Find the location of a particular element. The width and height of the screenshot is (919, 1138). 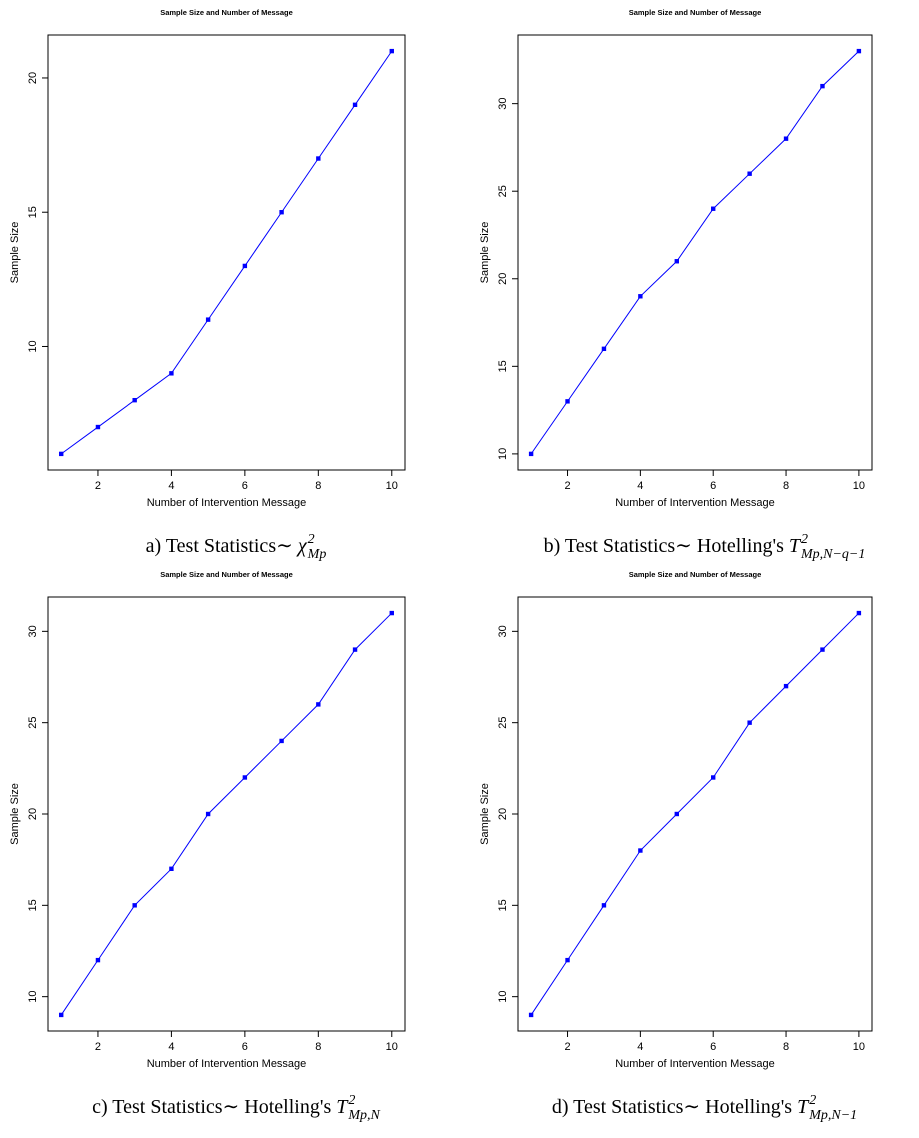

caption: c) Test Statistics∼ Hotelling's T is located at coordinates (220, 1107).